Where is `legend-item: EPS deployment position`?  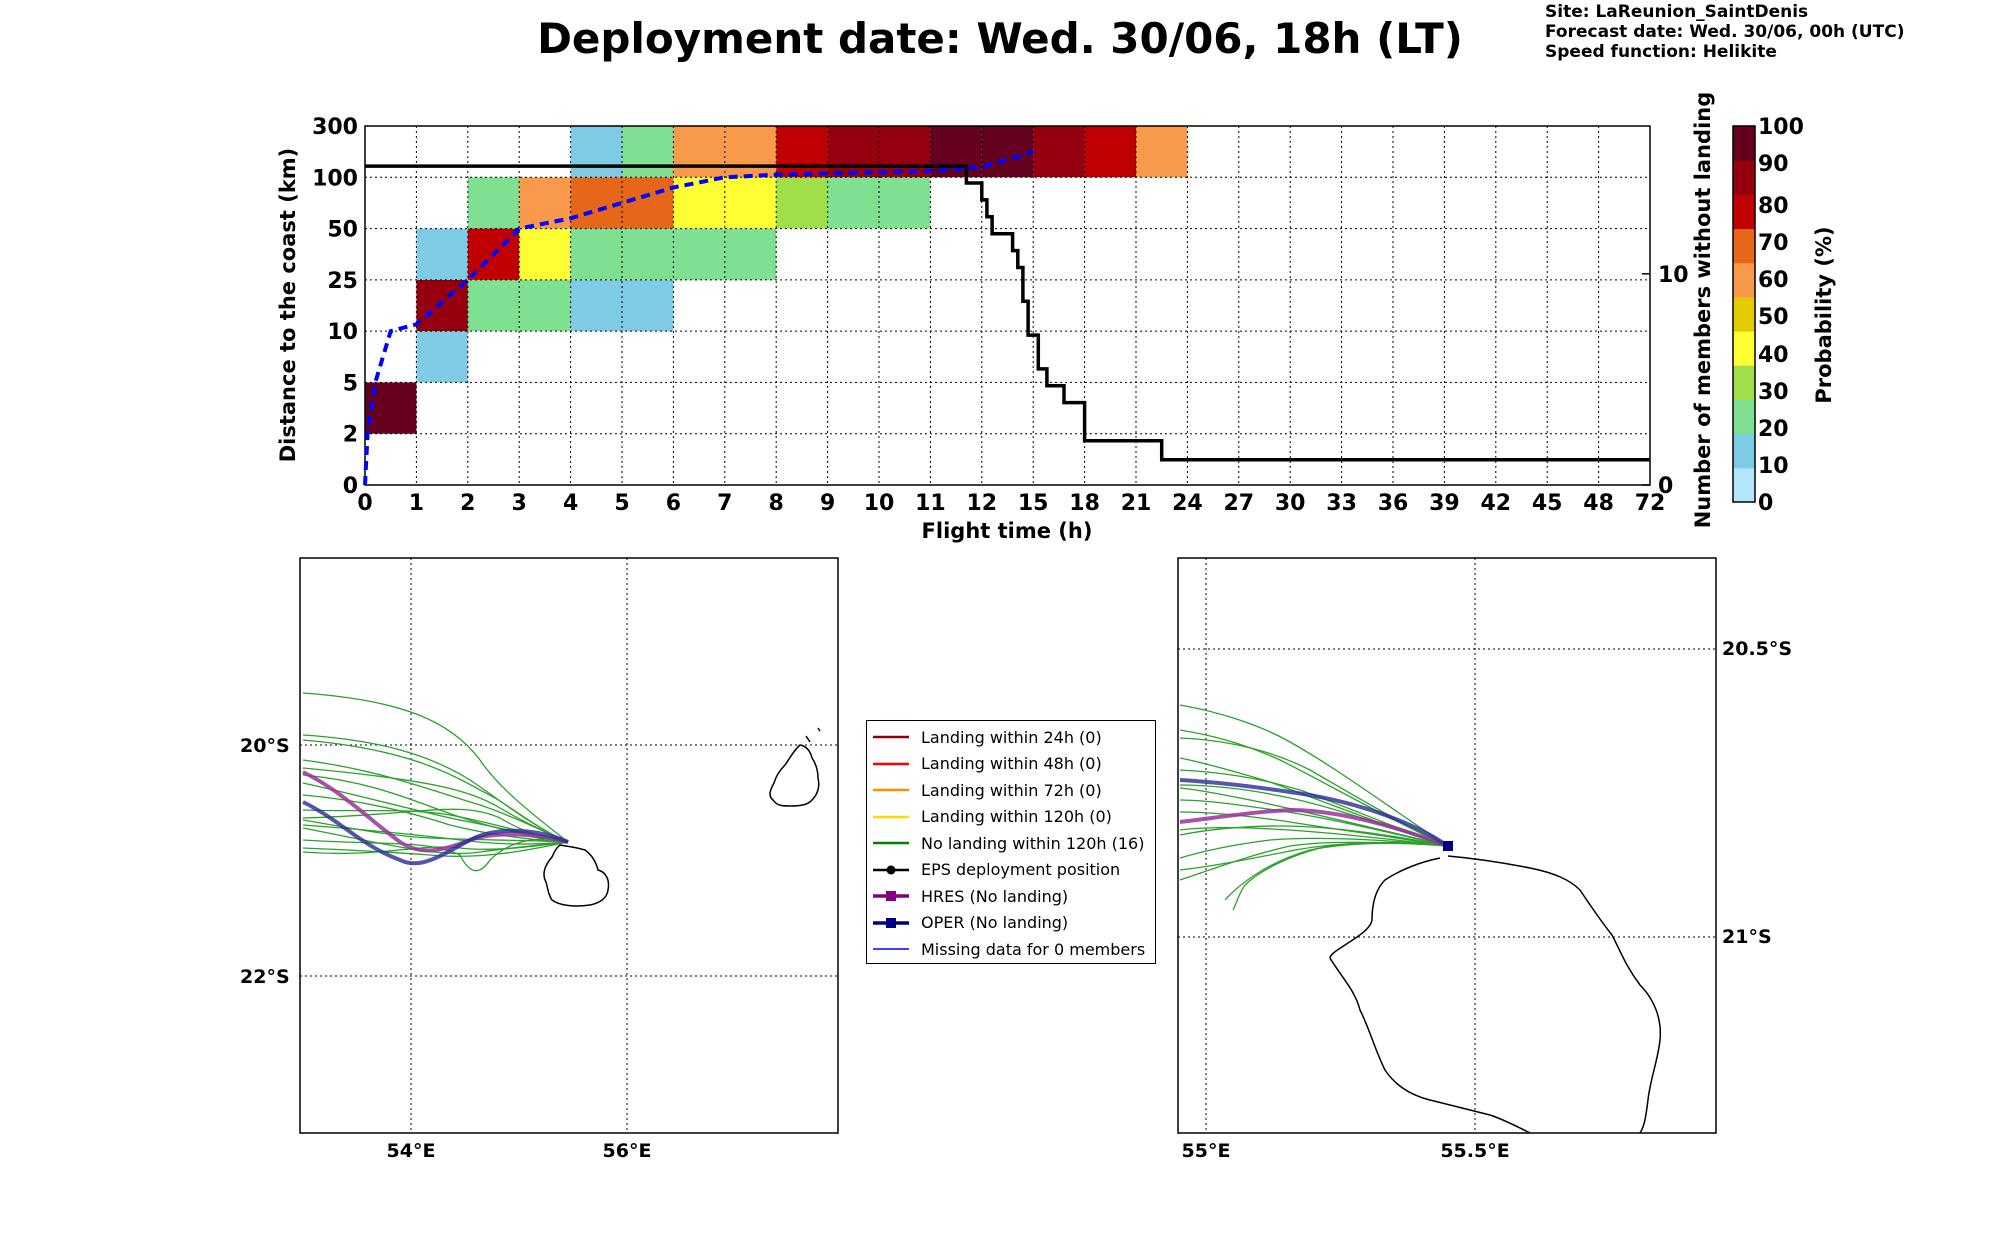
legend-item: EPS deployment position is located at coordinates (1013, 870).